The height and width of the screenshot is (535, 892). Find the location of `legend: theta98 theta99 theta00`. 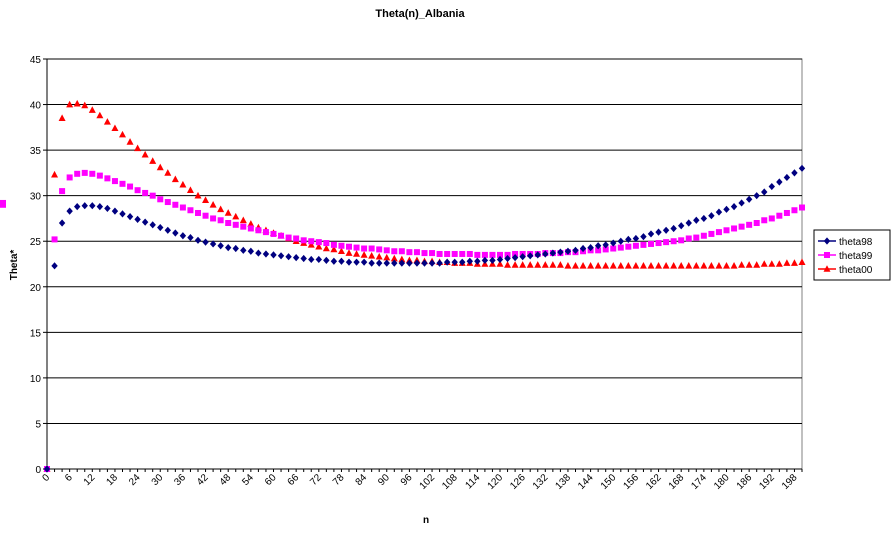

legend: theta98 theta99 theta00 is located at coordinates (852, 255).